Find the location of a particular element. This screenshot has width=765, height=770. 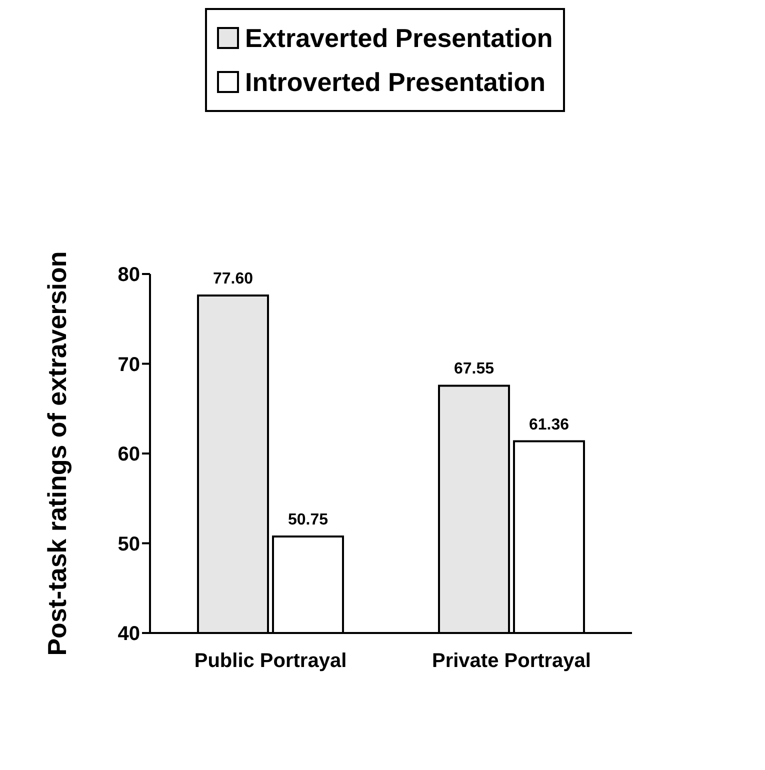

y-tick-label: 50 is located at coordinates (129, 544).